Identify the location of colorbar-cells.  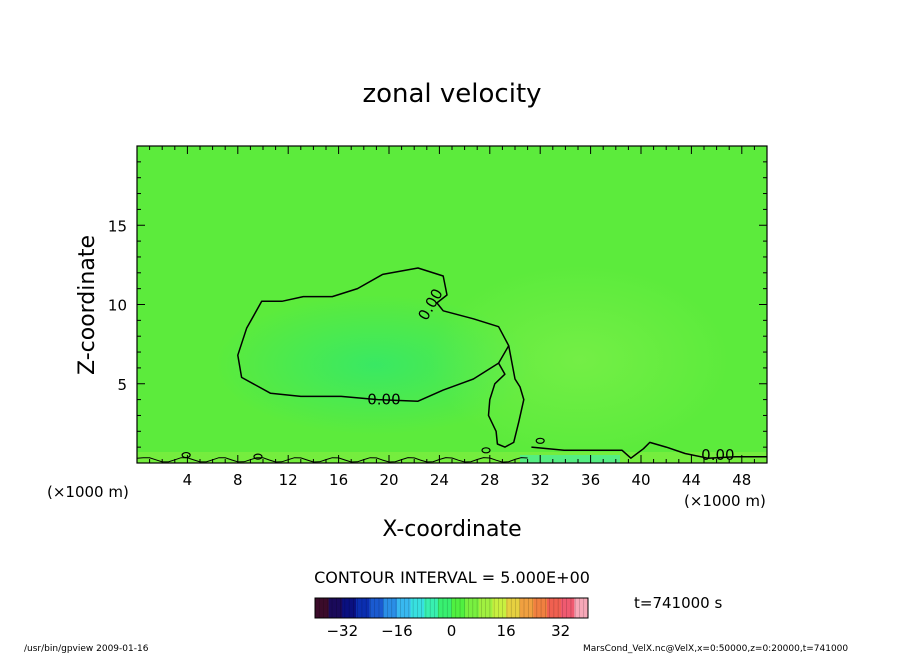
(451, 608).